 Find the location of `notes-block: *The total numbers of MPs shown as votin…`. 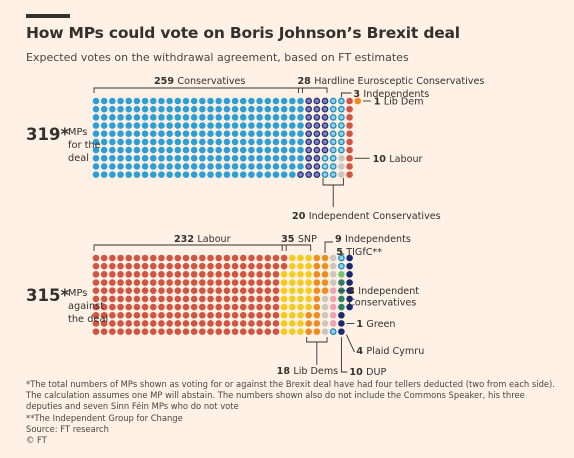

notes-block: *The total numbers of MPs shown as votin… is located at coordinates (291, 412).